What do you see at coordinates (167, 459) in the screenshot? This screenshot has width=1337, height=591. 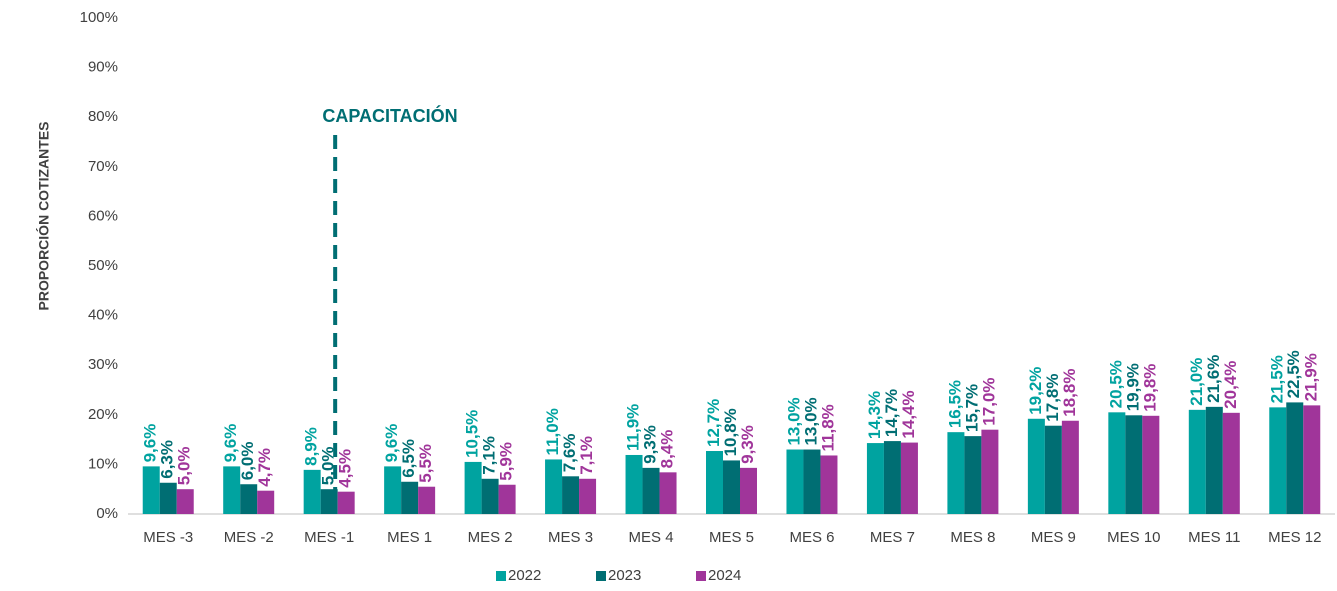 I see `data-label: 6,3%` at bounding box center [167, 459].